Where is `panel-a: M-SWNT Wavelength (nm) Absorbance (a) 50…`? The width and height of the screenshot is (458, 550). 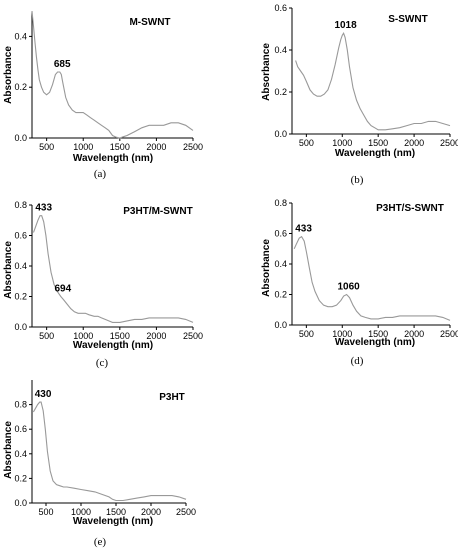
panel-a: M-SWNT Wavelength (nm) Absorbance (a) 50… is located at coordinates (103, 95).